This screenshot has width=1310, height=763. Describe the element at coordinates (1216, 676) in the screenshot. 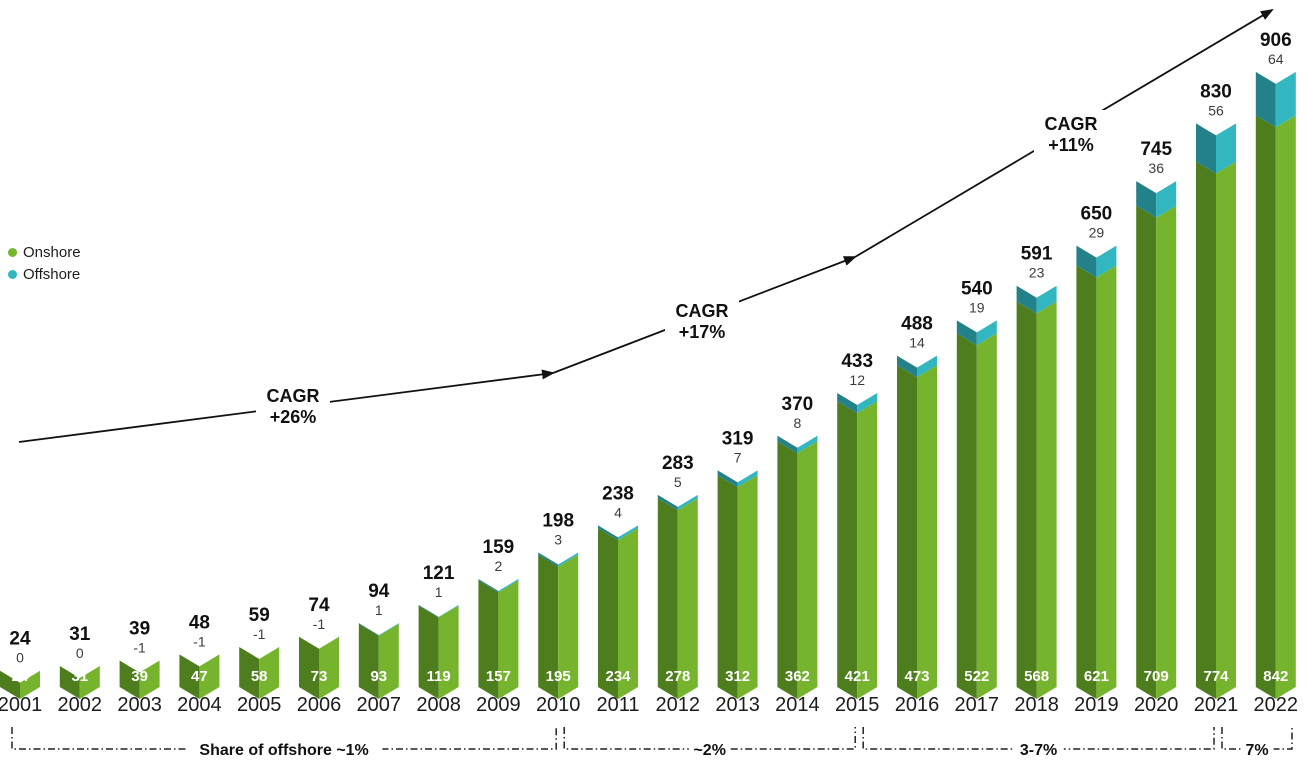

I see `onshore-value-label: 774` at that location.